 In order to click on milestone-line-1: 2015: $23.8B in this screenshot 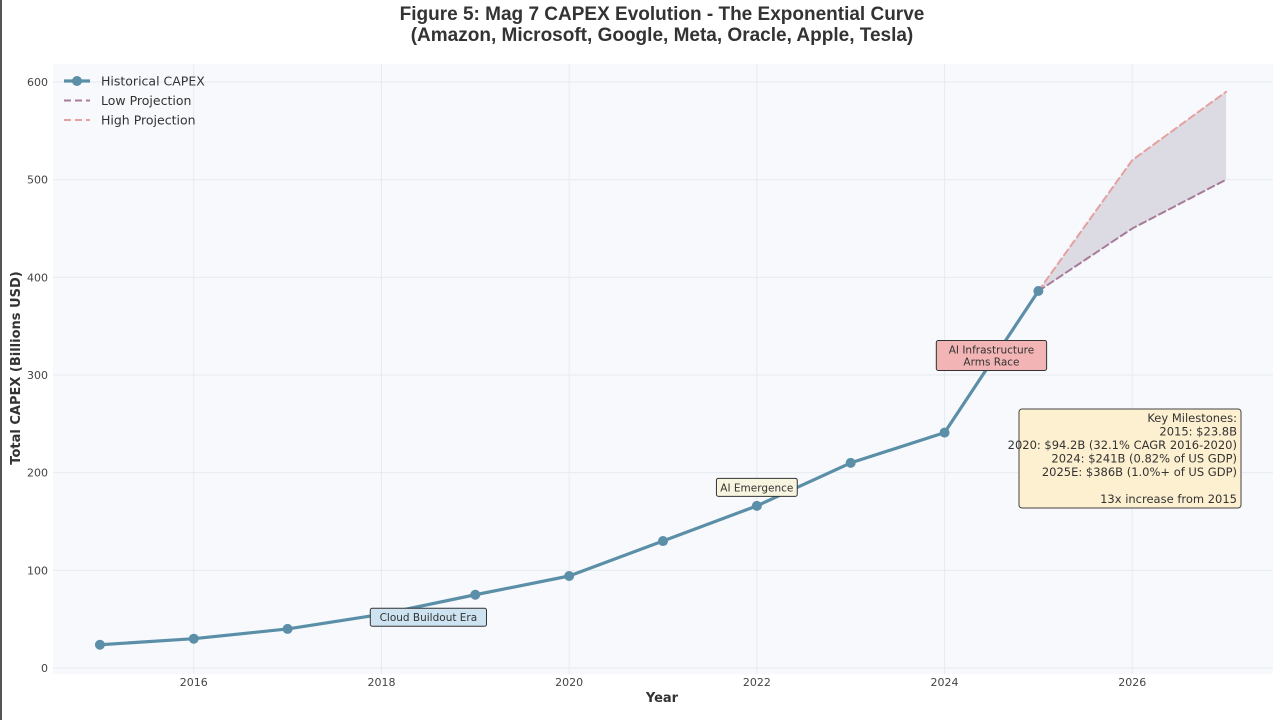, I will do `click(1198, 432)`.